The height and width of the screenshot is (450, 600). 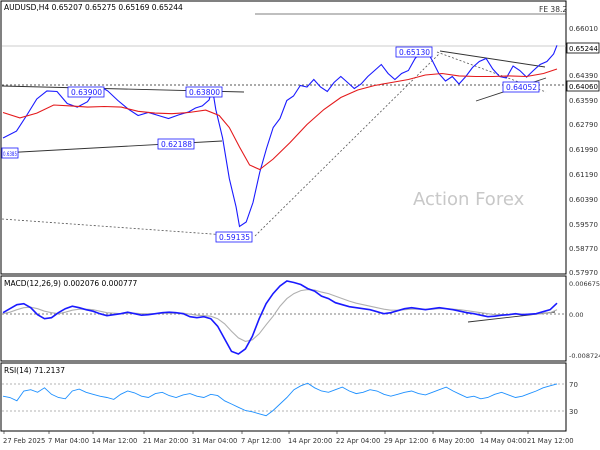 I want to click on label-text: 0.64052, so click(x=521, y=87).